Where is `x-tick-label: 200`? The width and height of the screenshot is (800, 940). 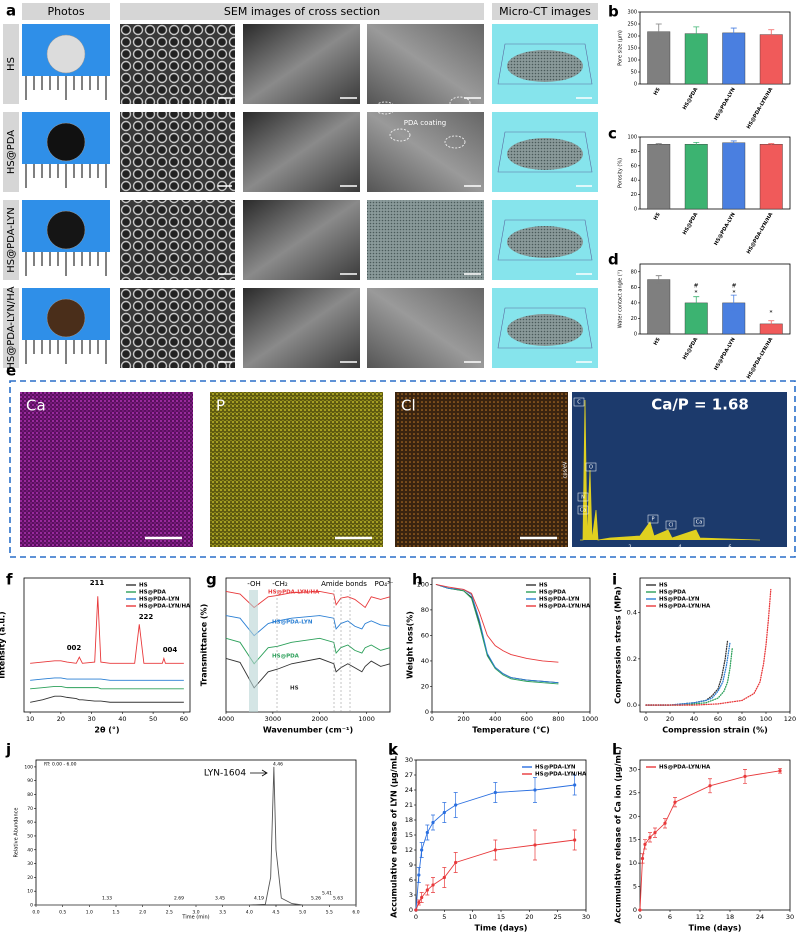
x-tick-label: 200 is located at coordinates (463, 719).